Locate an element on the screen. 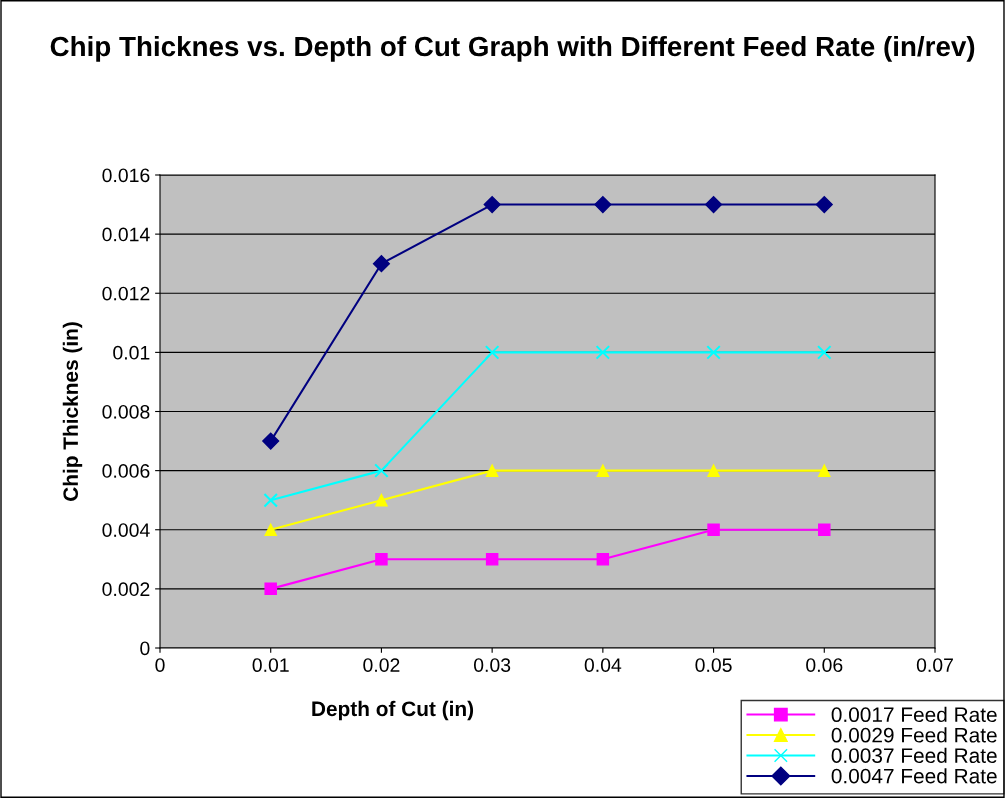  y-tick-label: 0.008 is located at coordinates (126, 411).